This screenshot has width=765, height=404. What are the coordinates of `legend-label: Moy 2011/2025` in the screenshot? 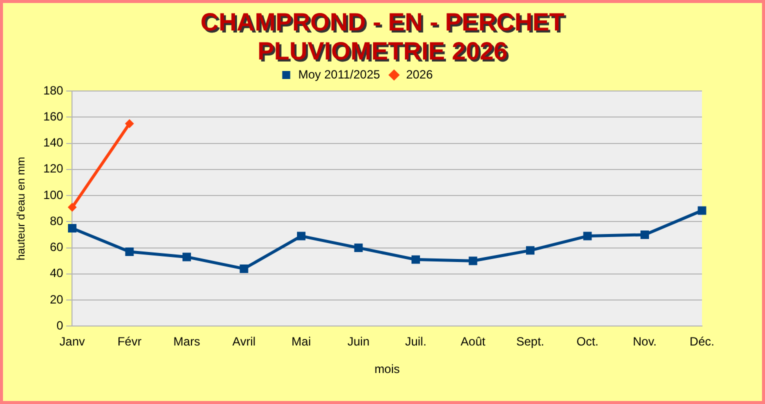 It's located at (339, 74).